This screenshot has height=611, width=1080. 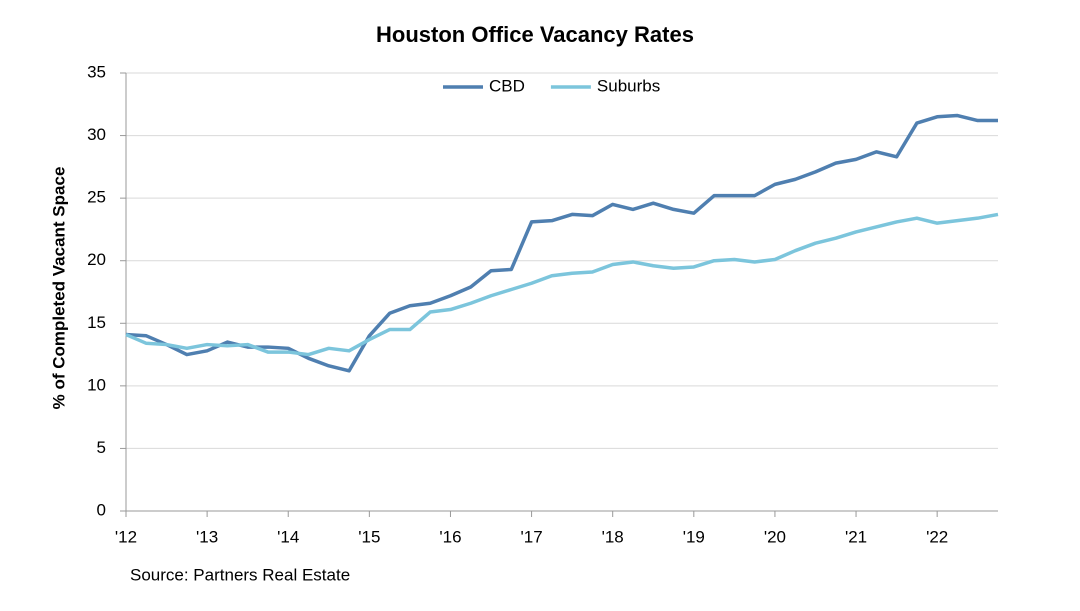 I want to click on x-tick-label: '17, so click(x=532, y=536).